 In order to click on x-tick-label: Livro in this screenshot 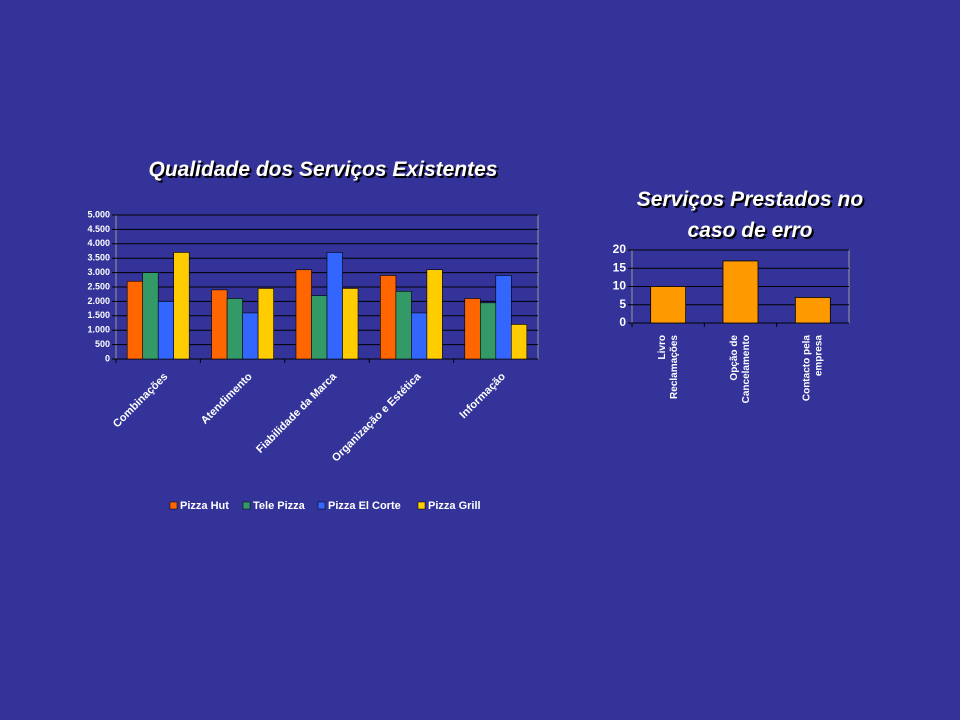, I will do `click(662, 347)`.